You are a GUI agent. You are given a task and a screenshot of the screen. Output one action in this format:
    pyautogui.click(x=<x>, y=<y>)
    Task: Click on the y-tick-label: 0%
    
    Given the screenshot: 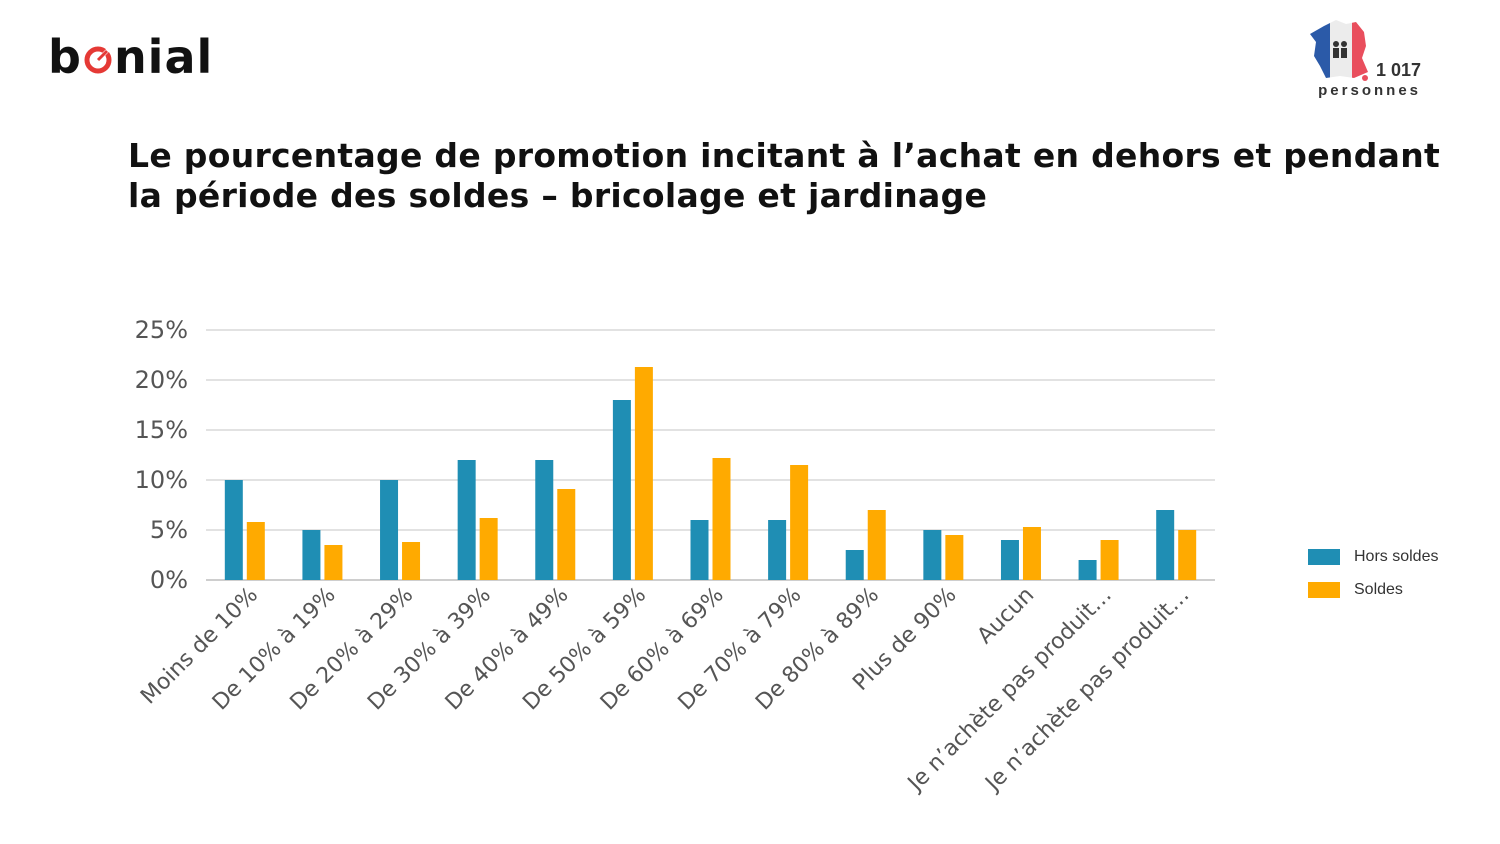 What is the action you would take?
    pyautogui.click(x=169, y=580)
    